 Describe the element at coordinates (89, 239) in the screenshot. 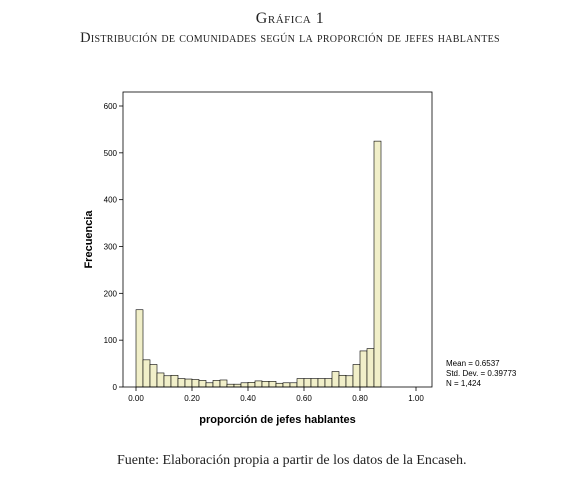

I see `y-axis-title: Frecuencia` at that location.